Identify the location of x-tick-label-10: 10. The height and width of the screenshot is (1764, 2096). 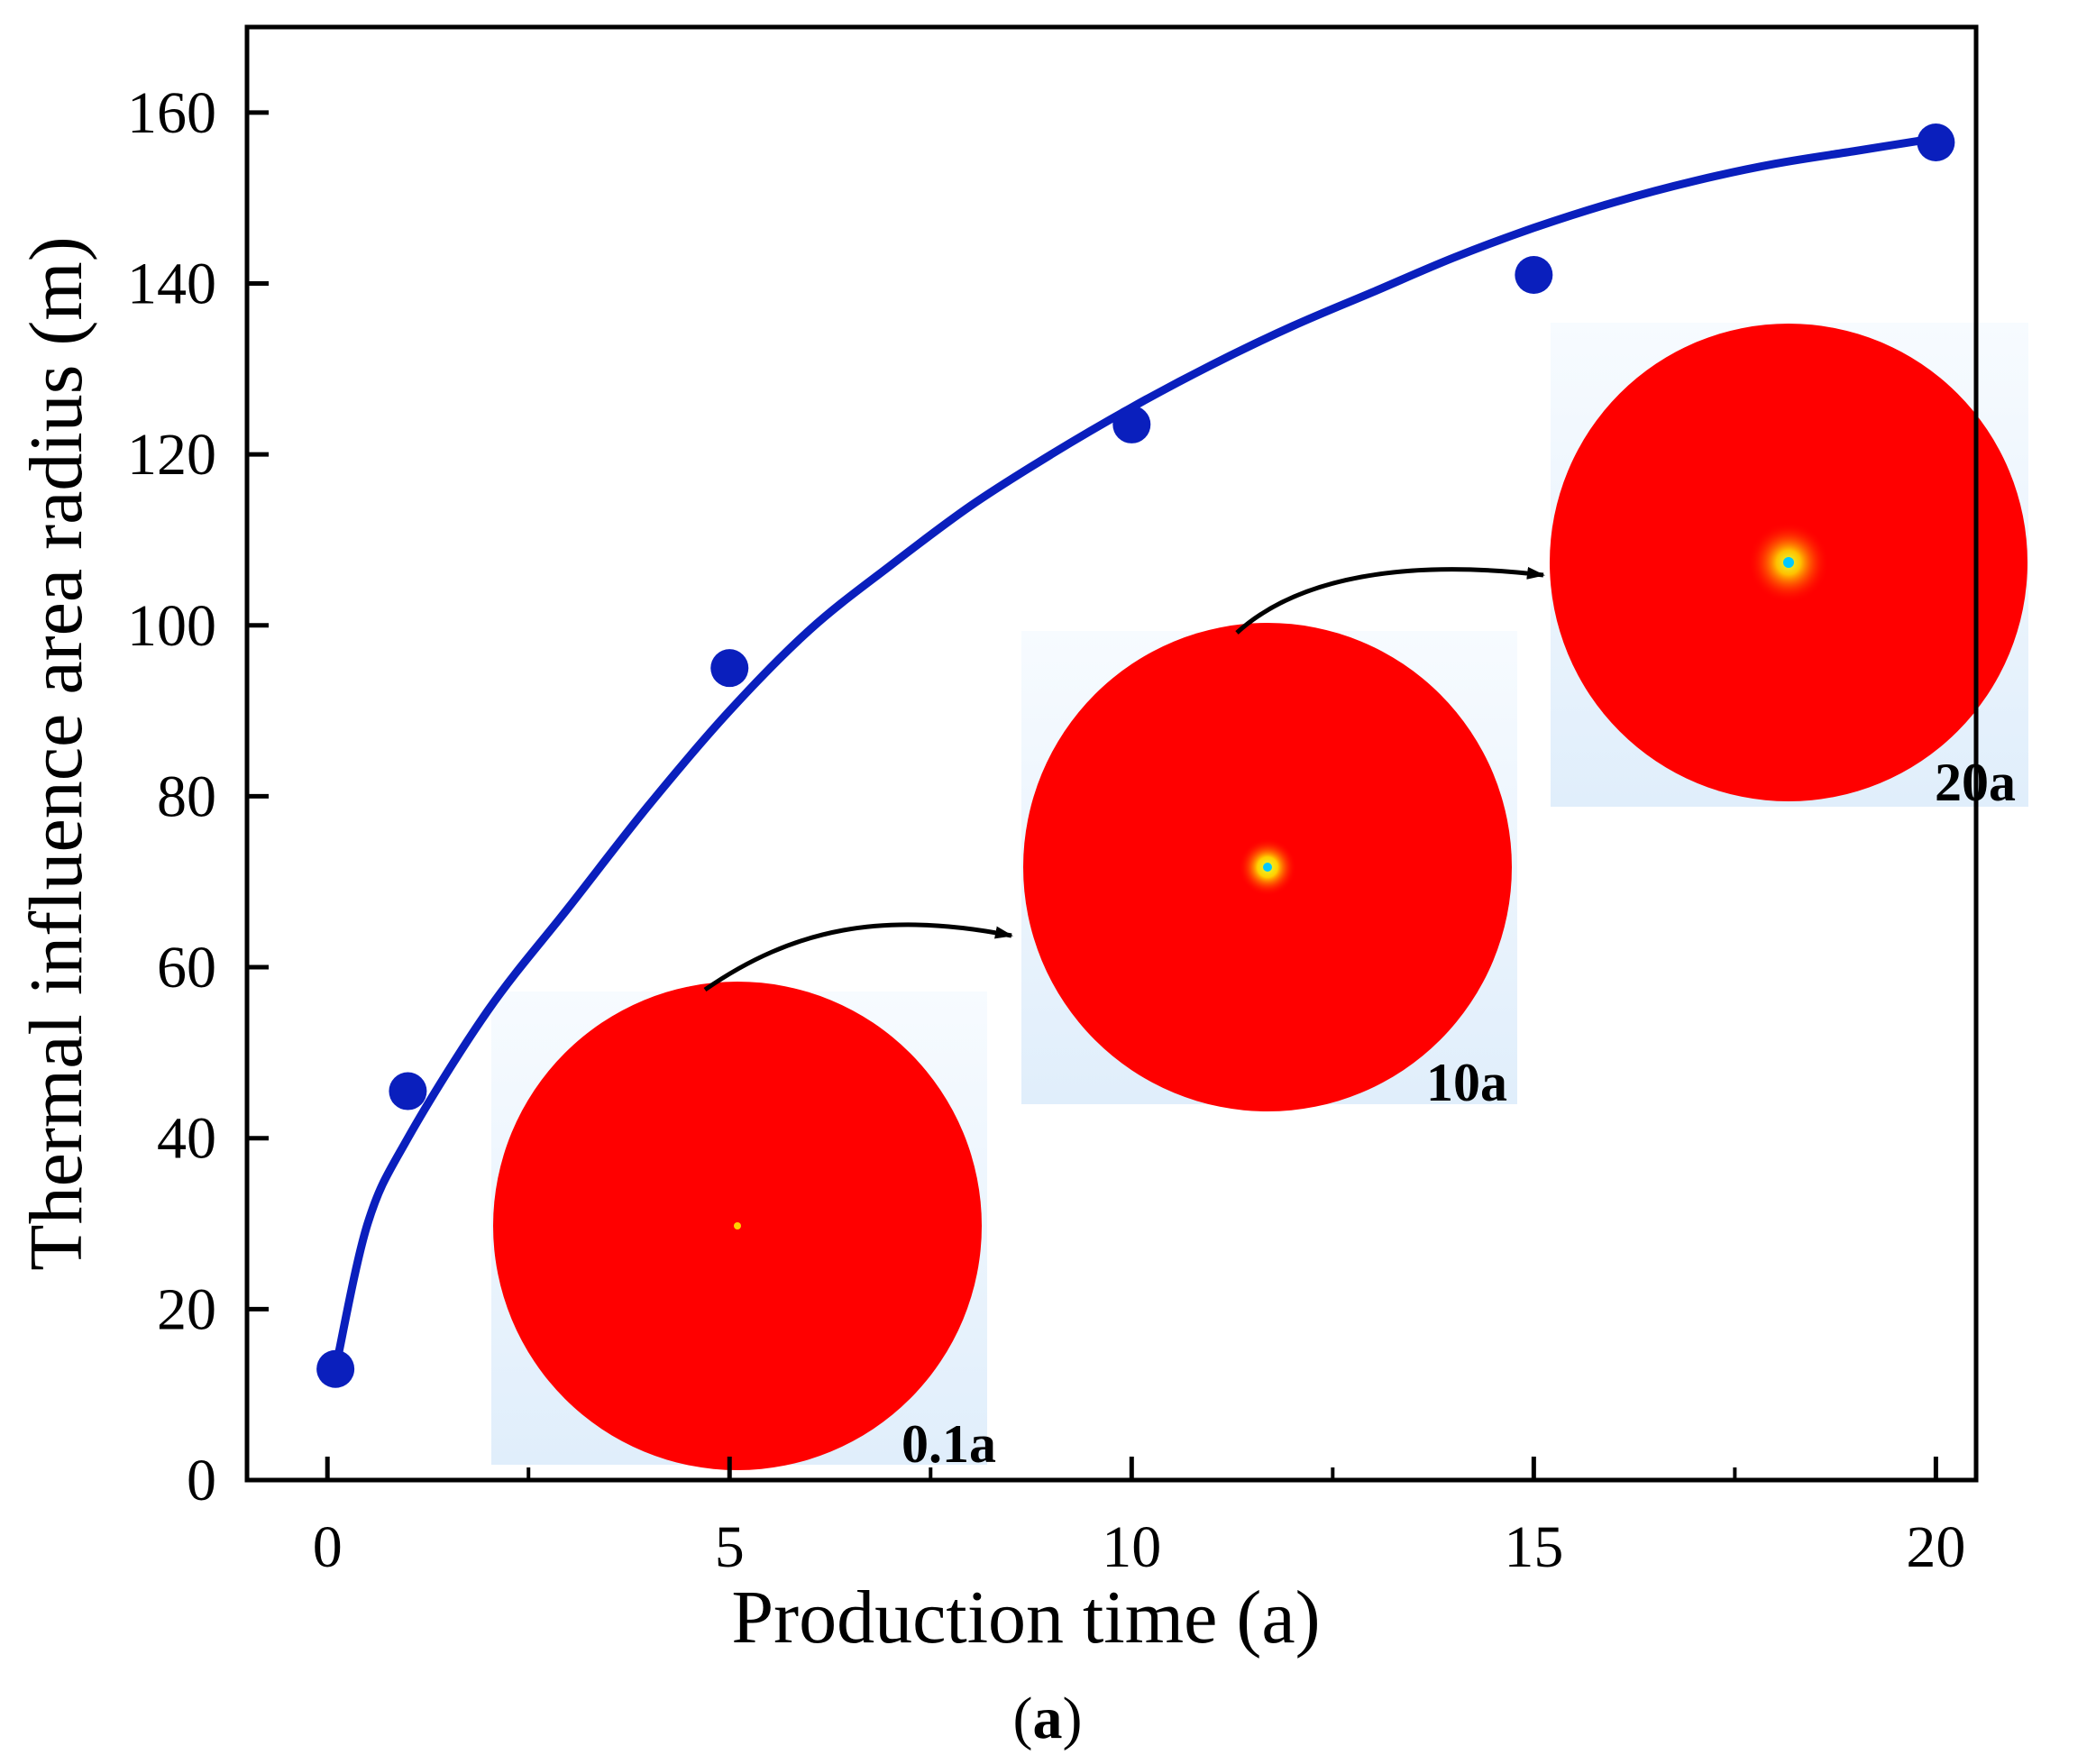
(1131, 1547).